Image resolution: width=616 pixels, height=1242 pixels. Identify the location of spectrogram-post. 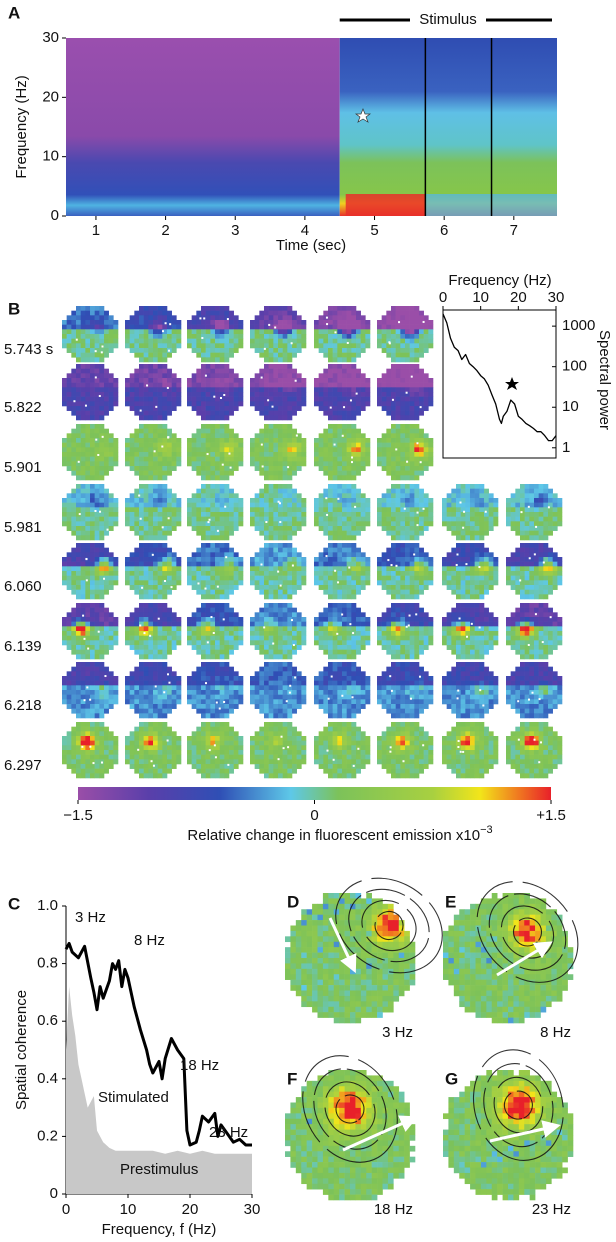
(448, 127).